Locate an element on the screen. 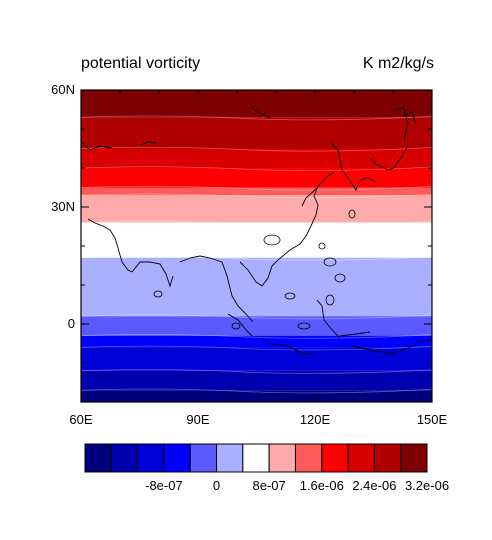 The width and height of the screenshot is (492, 540). colorbar-label: 3.2e-06 is located at coordinates (427, 485).